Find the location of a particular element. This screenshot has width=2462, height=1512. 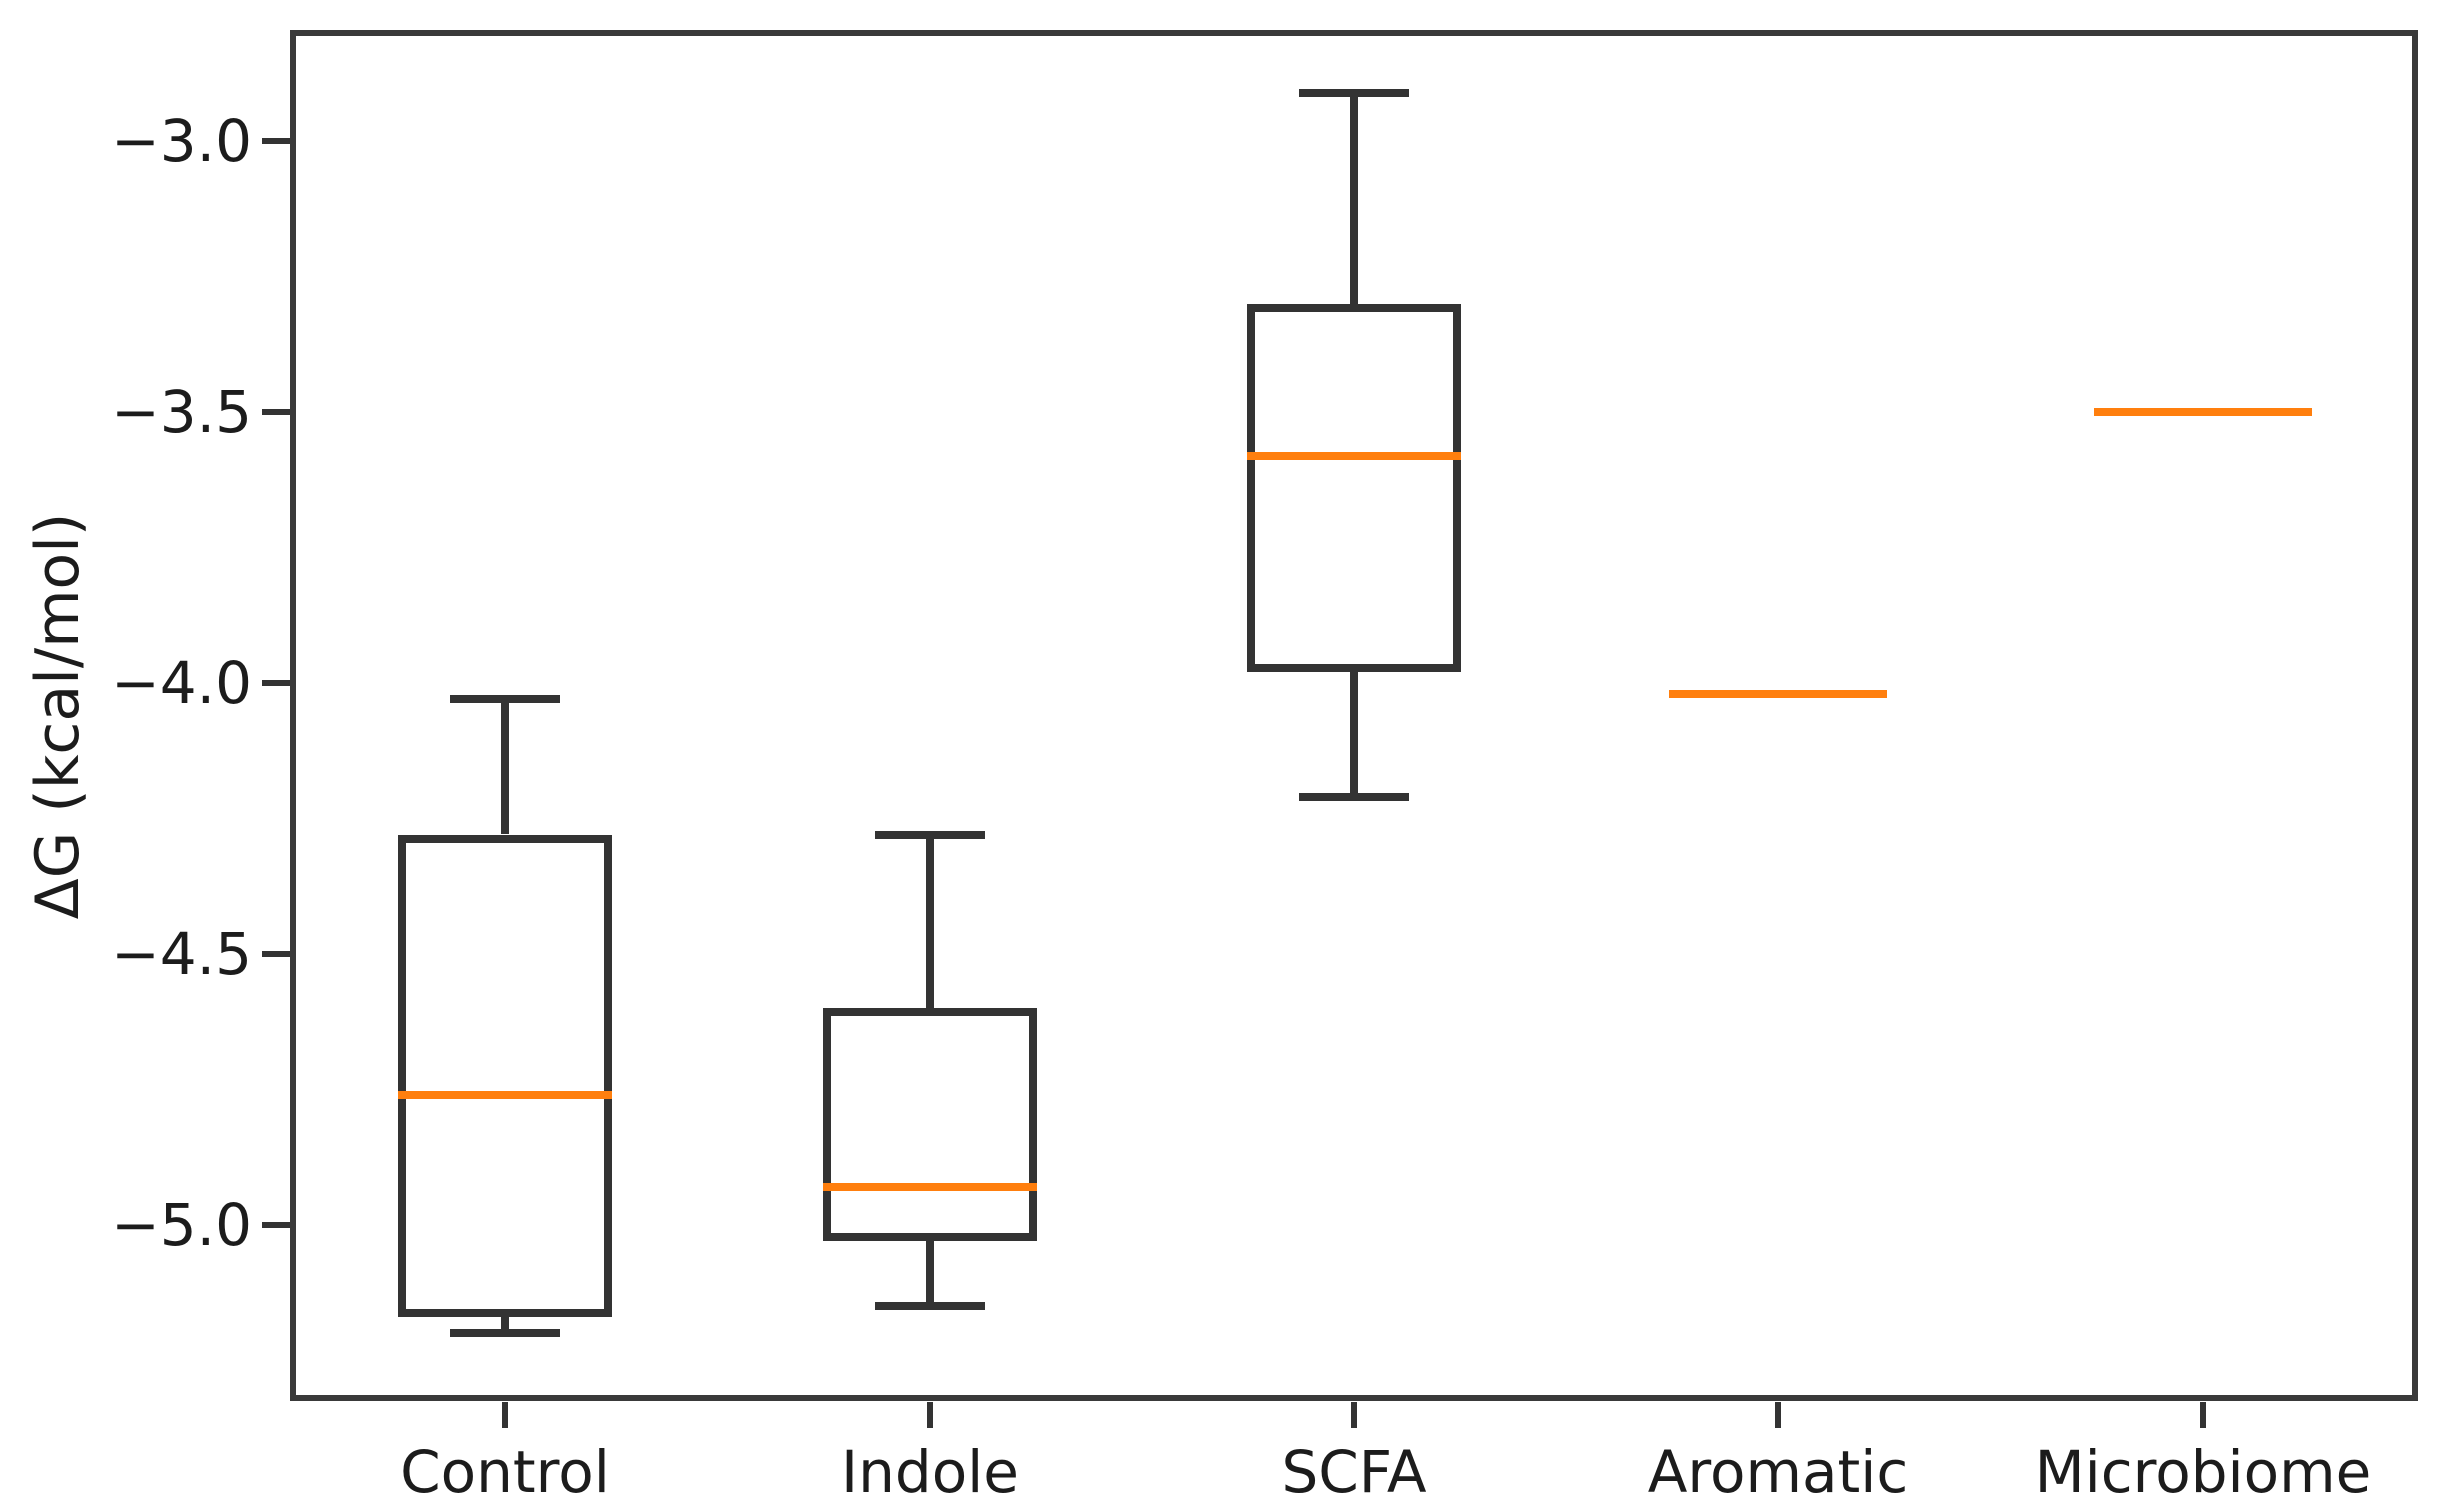

x-tick-label: Indole is located at coordinates (930, 1472).